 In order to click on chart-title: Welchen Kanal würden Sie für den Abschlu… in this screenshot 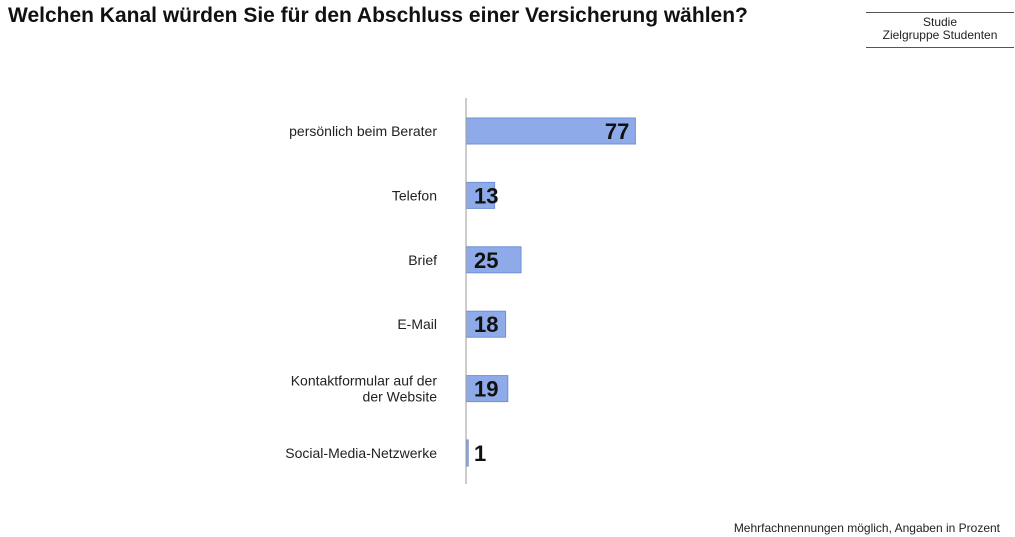, I will do `click(378, 15)`.